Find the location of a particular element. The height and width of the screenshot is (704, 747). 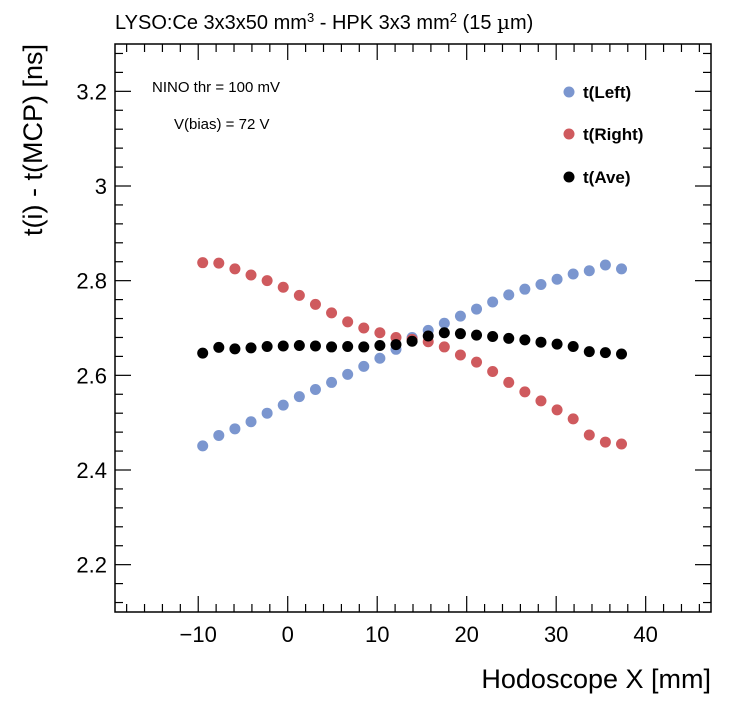

chart-title: LYSO:Ce 3x3x50 mm3 - HPK 3x3 mm2 (15 µm) is located at coordinates (324, 22).